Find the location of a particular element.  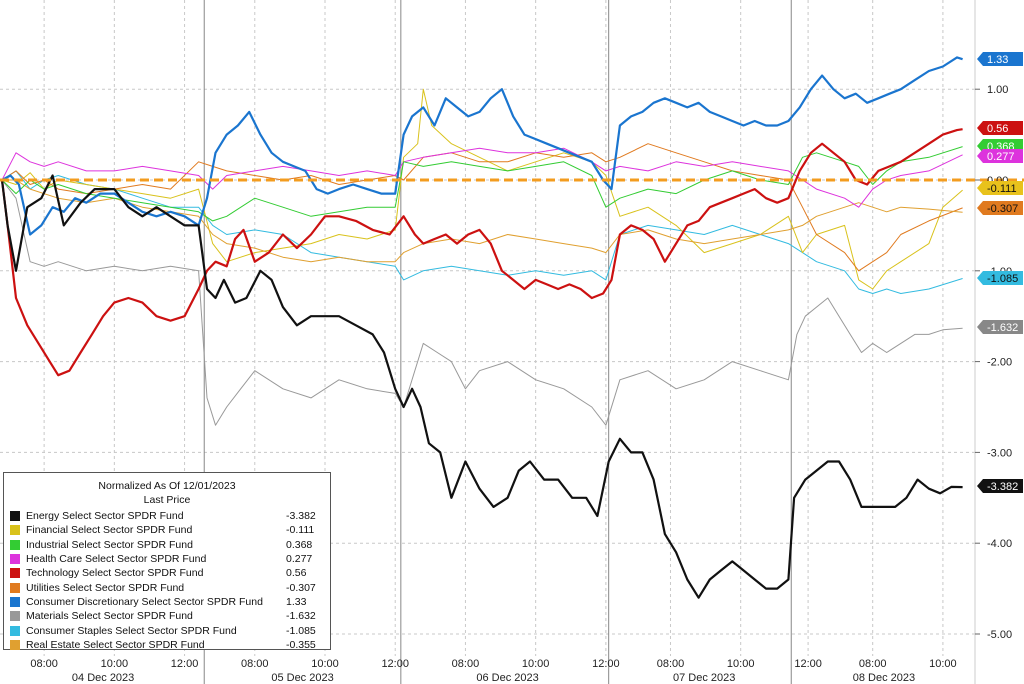

flag-label: -1.085 is located at coordinates (1002, 279).